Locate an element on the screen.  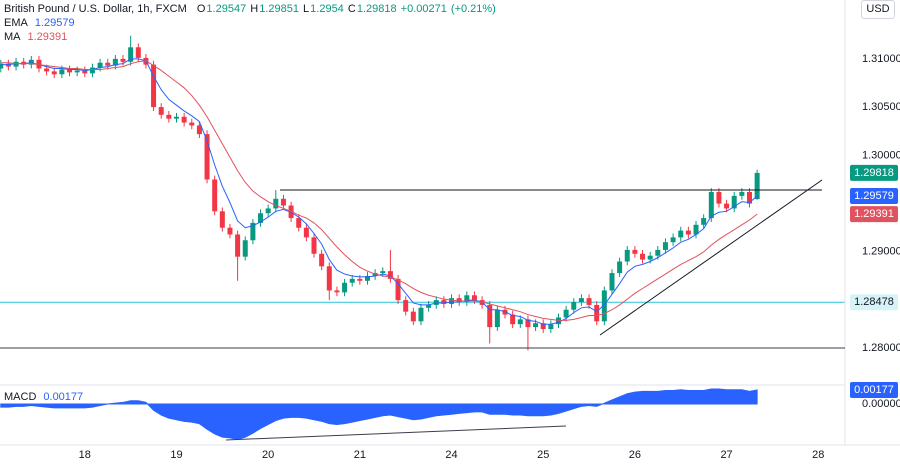
y-tick-label: 1.29000 is located at coordinates (881, 252).